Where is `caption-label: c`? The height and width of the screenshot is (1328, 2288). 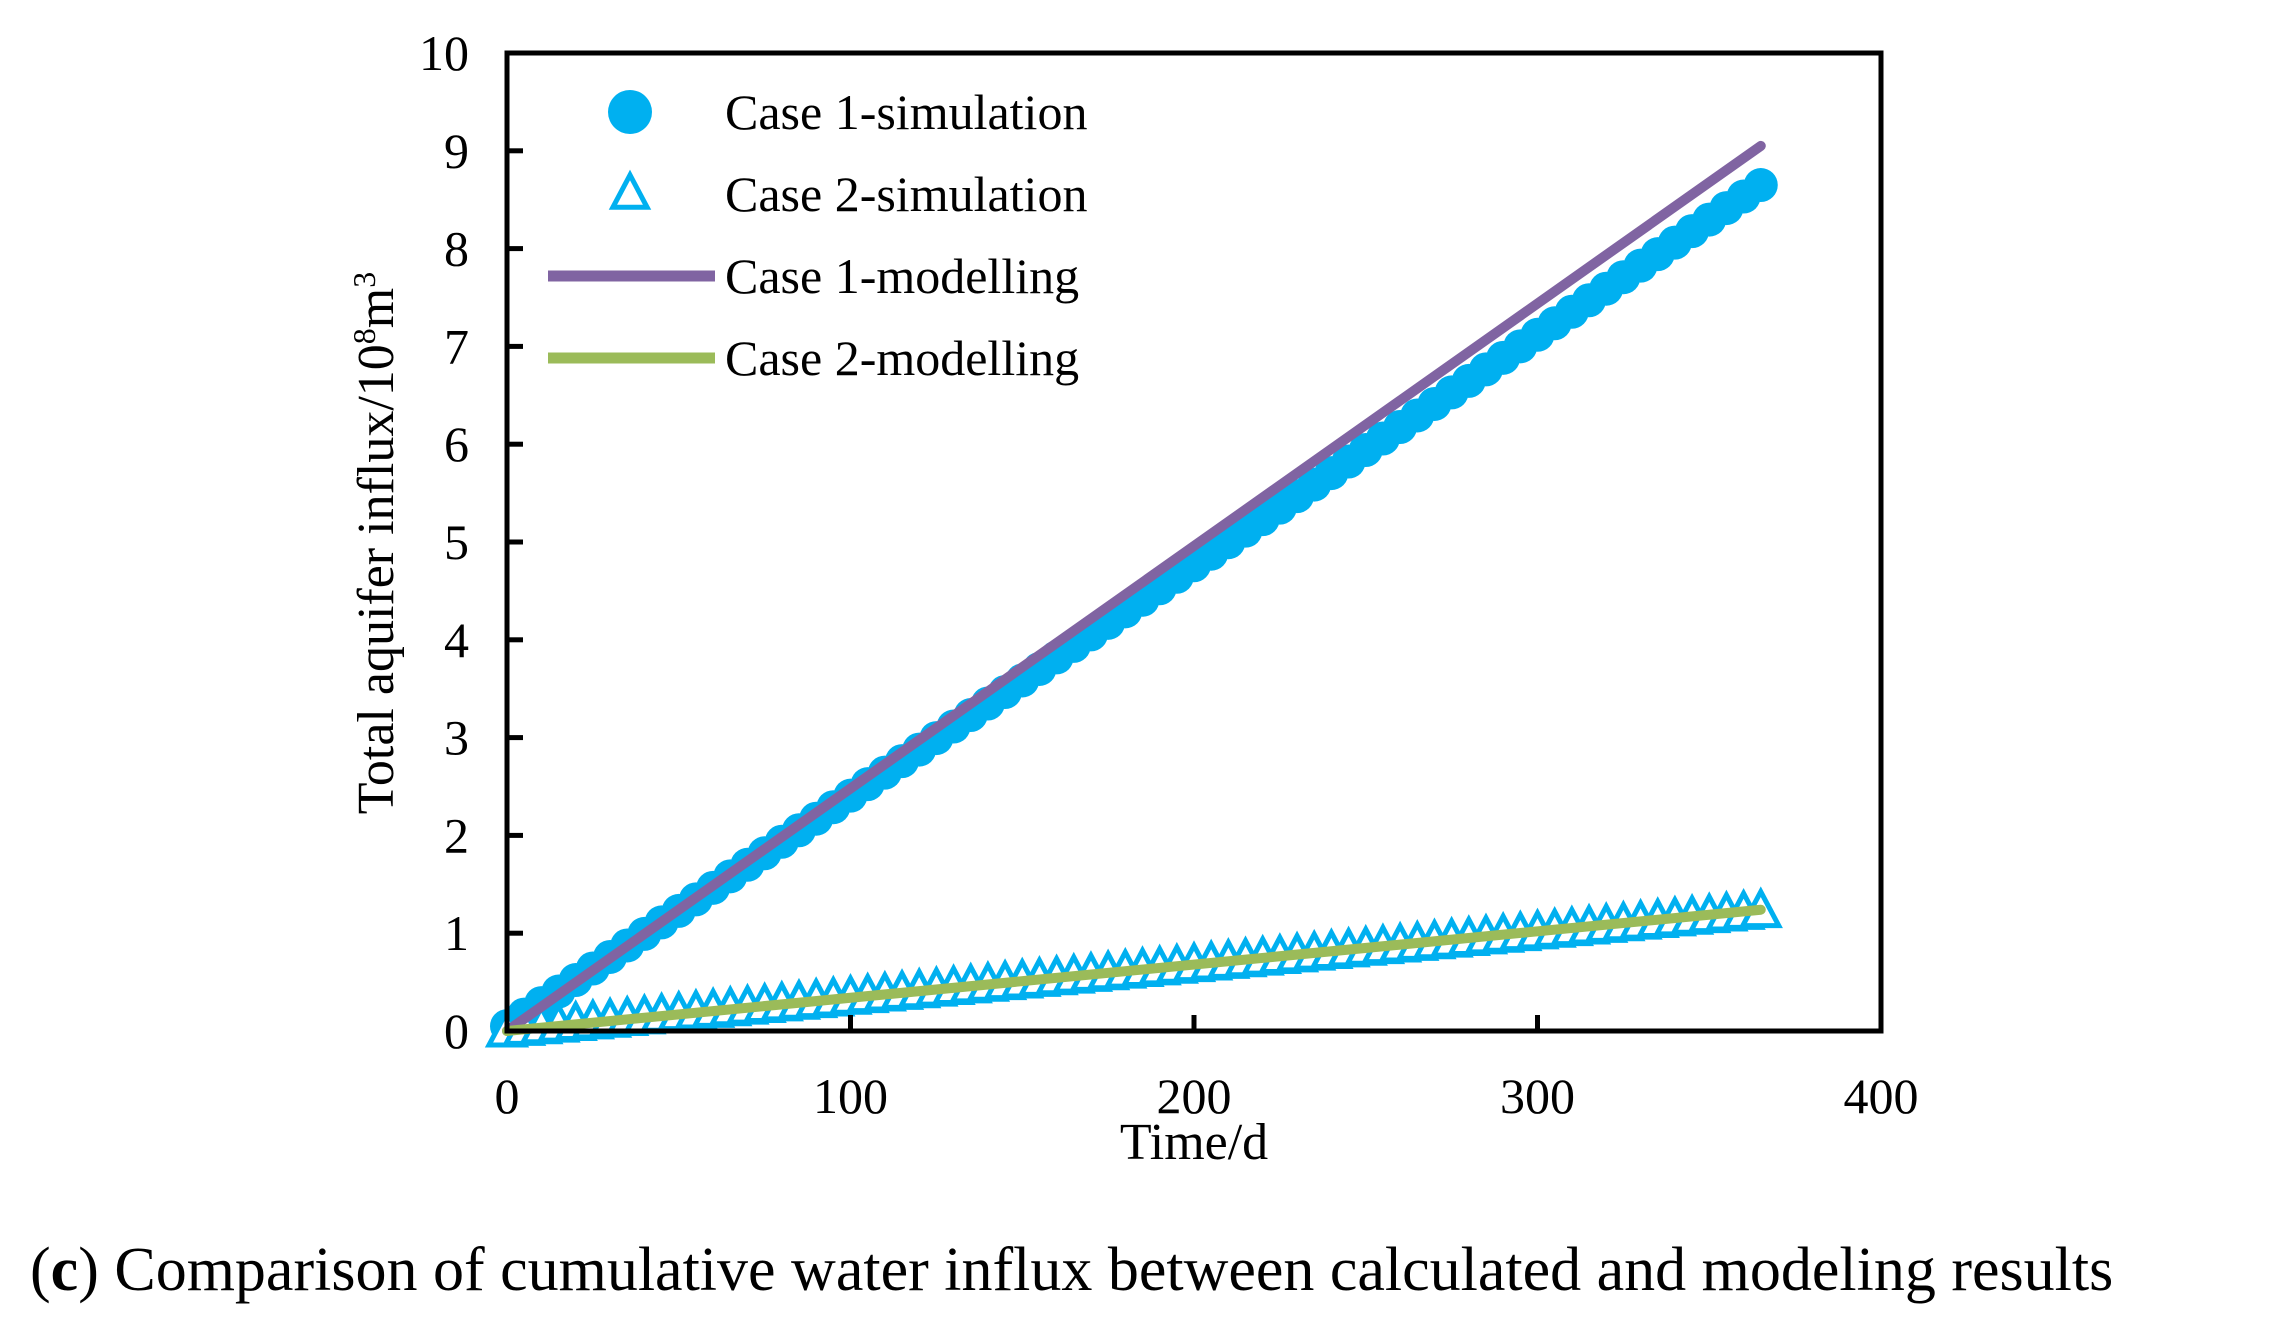 caption-label: c is located at coordinates (64, 1270).